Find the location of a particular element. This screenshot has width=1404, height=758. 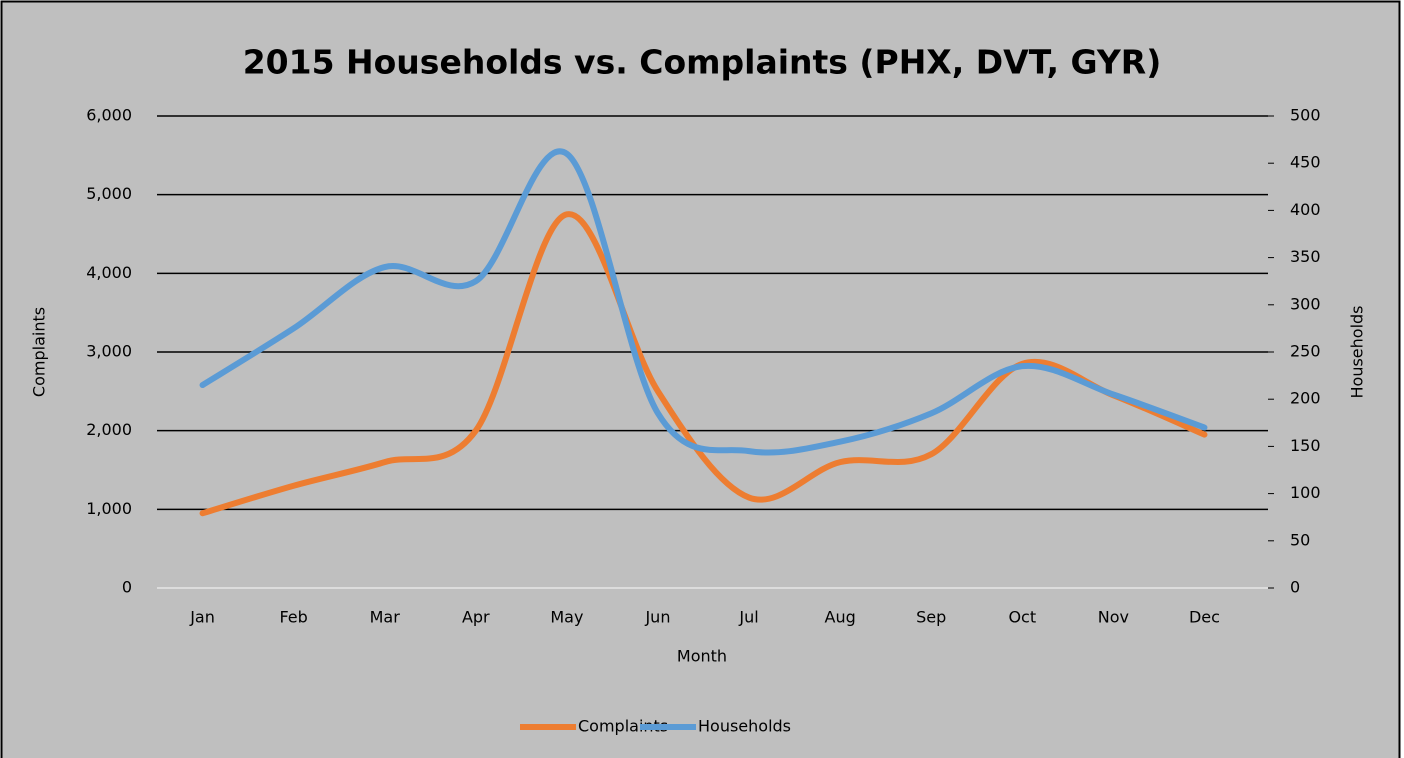

legend-label: Households is located at coordinates (744, 726).